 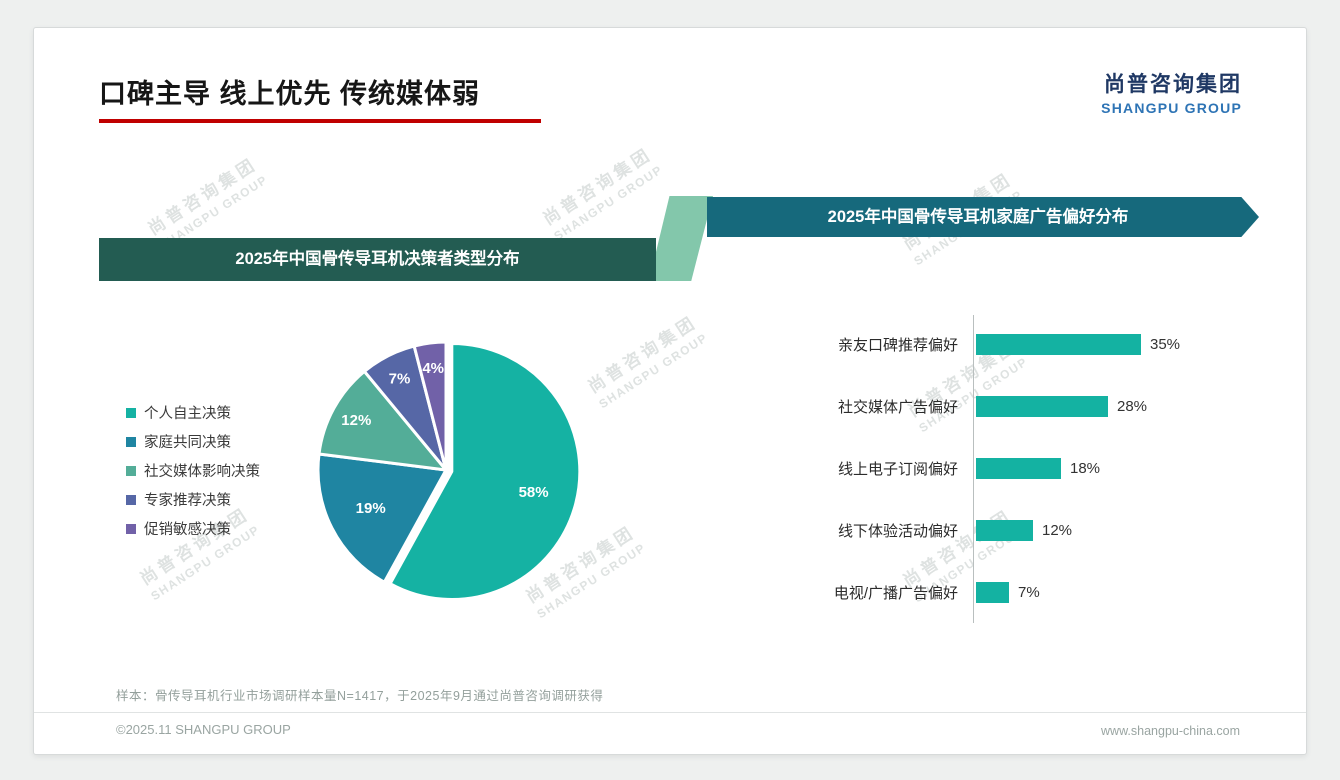 What do you see at coordinates (897, 345) in the screenshot?
I see `bar-category-label: 亲友口碑推荐偏好` at bounding box center [897, 345].